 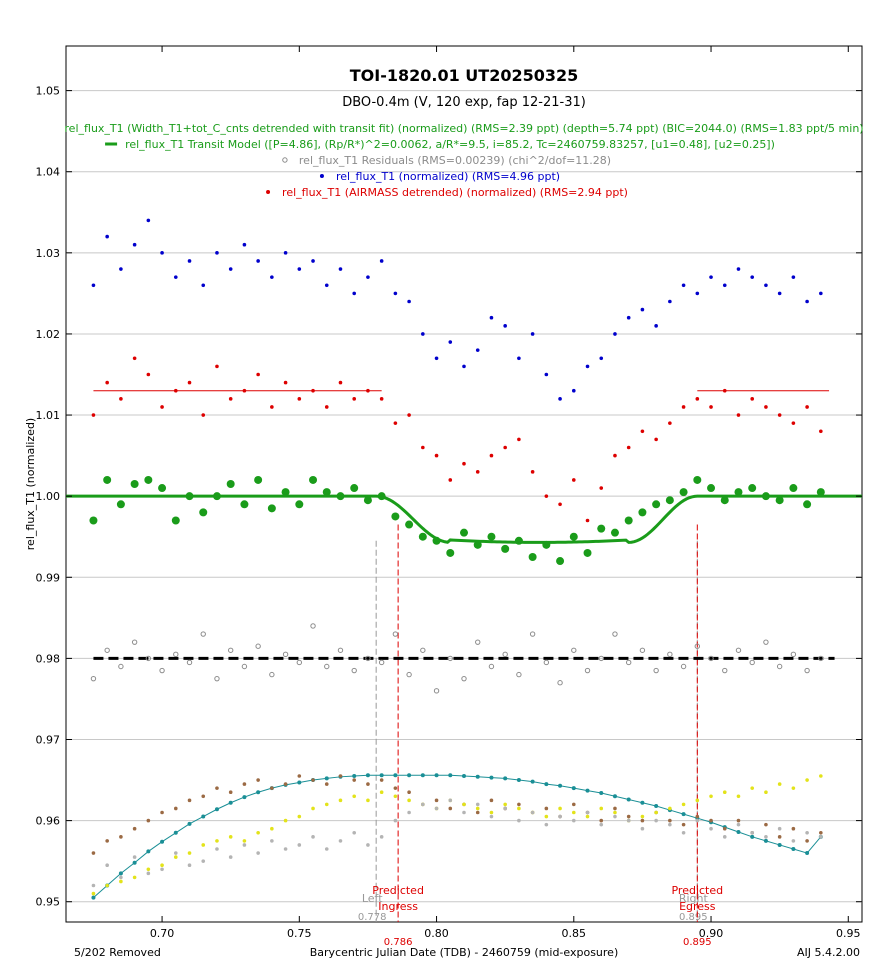 What do you see at coordinates (162, 933) in the screenshot?
I see `x-tick-label: 0.70` at bounding box center [162, 933].